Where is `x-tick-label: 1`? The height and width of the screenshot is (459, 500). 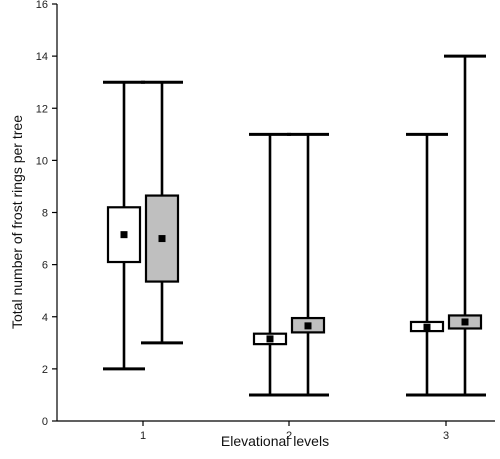 x-tick-label: 1 is located at coordinates (143, 436).